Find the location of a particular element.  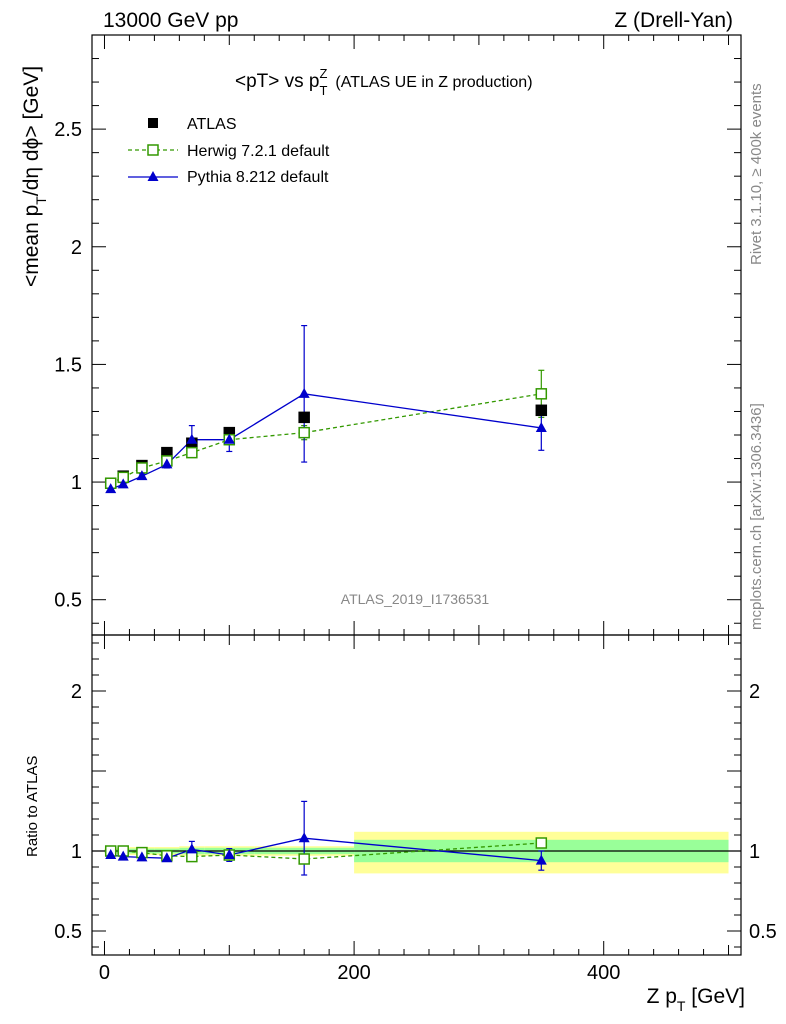

pythia-line is located at coordinates (326, 441).